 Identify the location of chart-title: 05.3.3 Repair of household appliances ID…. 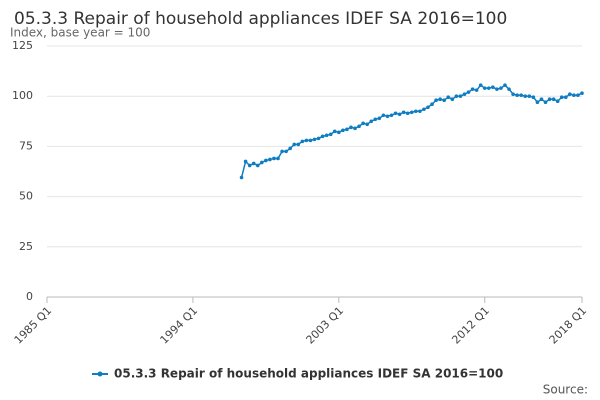
(260, 19).